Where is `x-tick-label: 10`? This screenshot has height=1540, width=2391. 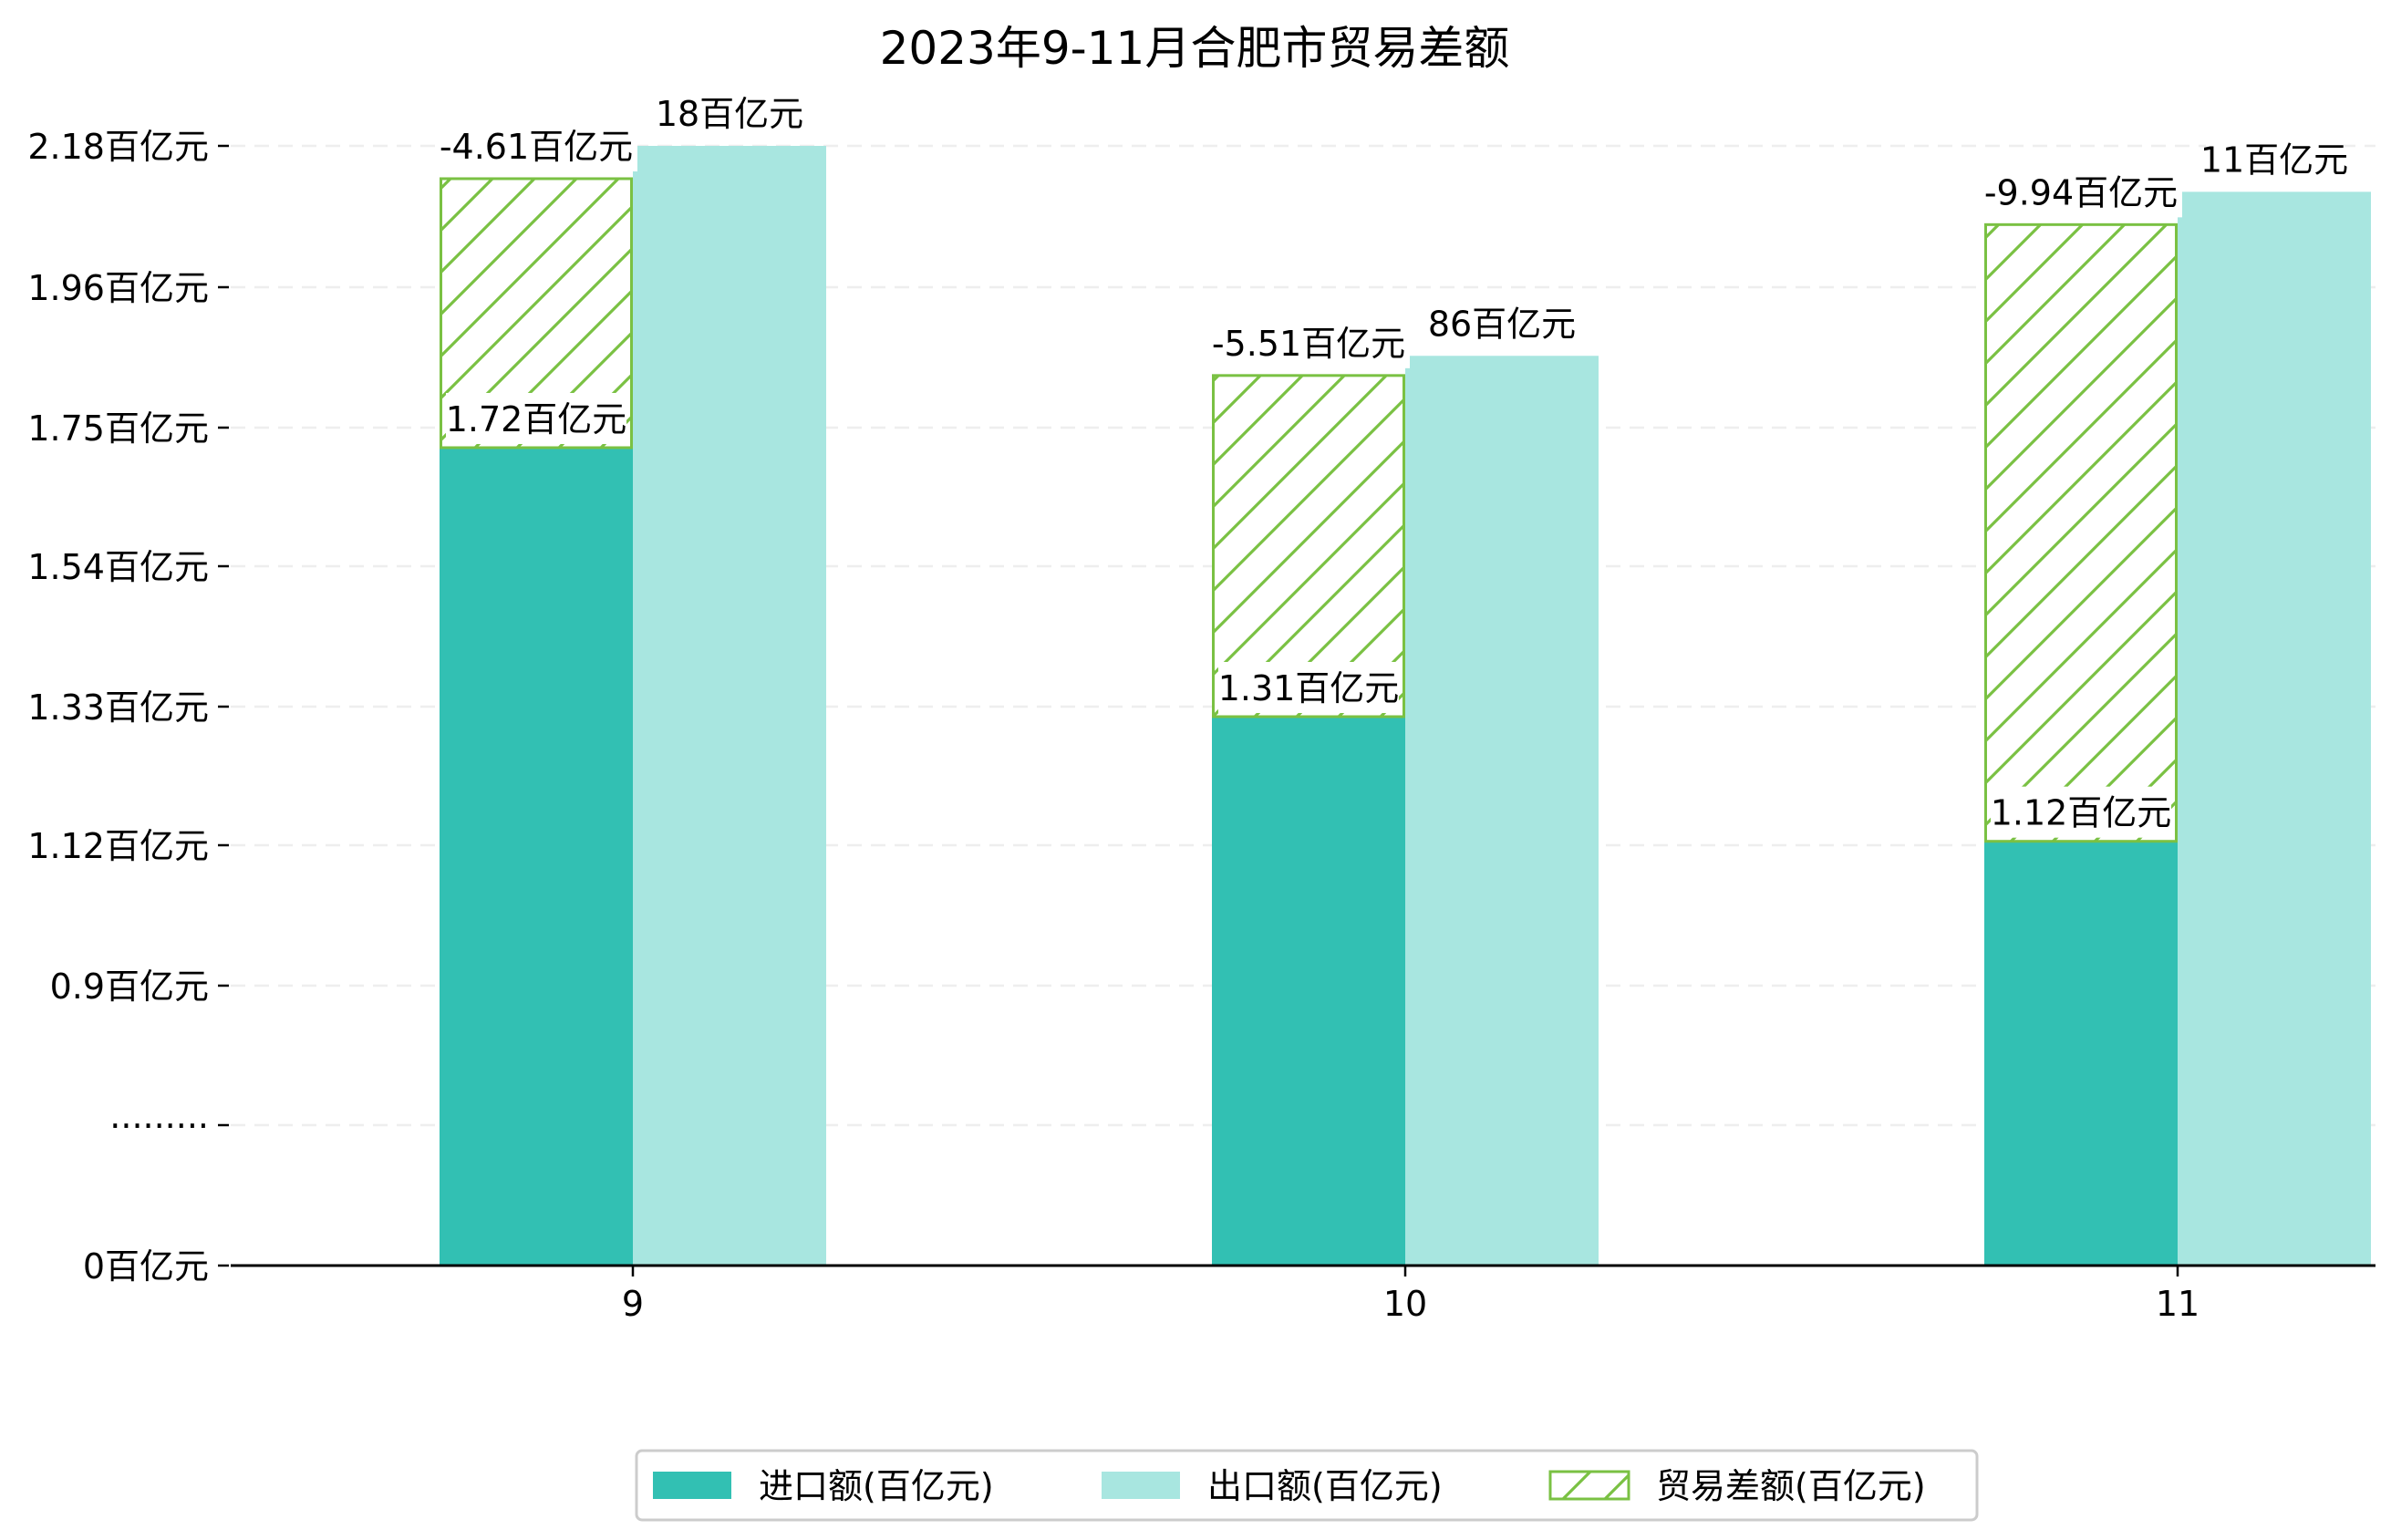
x-tick-label: 10 is located at coordinates (1405, 1304).